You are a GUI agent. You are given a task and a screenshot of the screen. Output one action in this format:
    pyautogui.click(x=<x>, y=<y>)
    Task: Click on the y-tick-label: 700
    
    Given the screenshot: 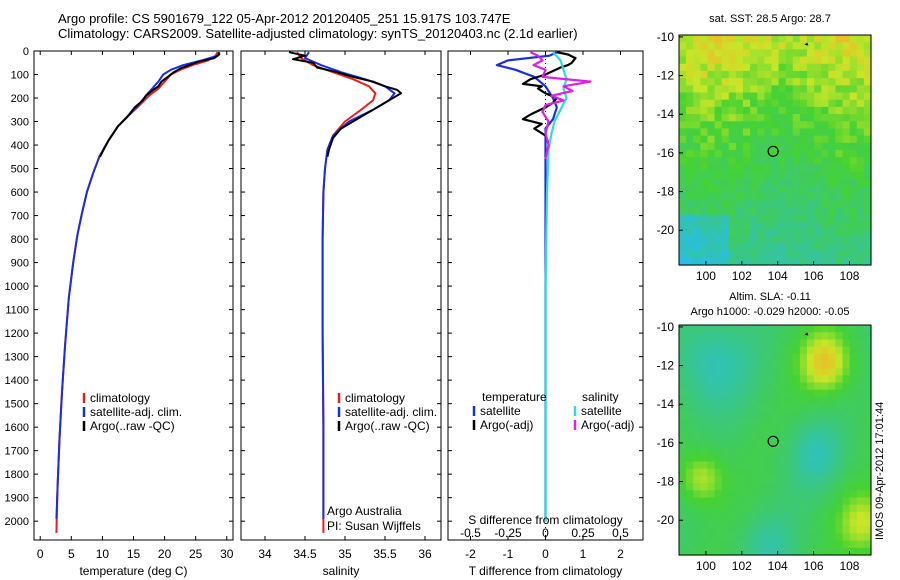 What is the action you would take?
    pyautogui.click(x=20, y=217)
    